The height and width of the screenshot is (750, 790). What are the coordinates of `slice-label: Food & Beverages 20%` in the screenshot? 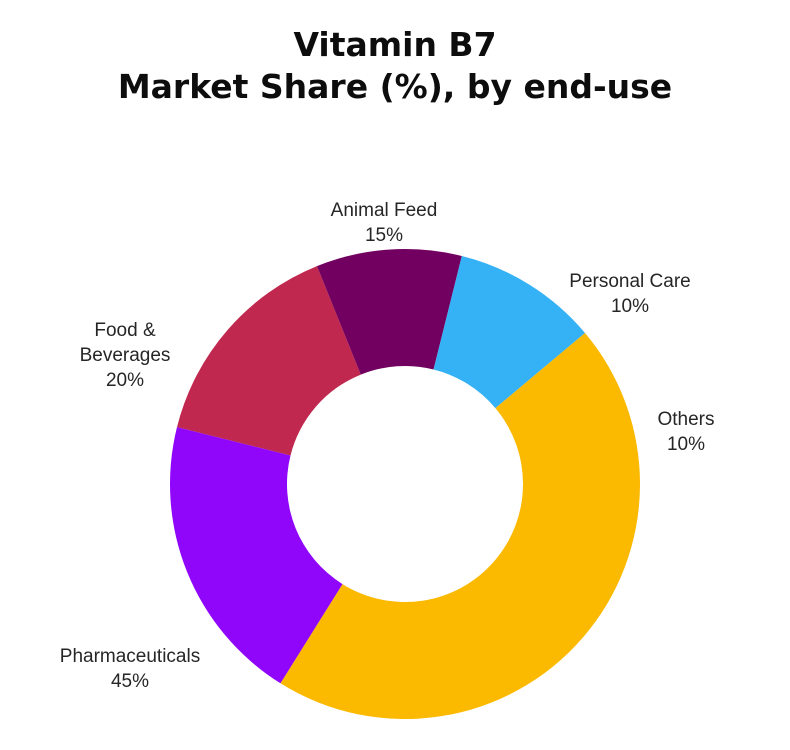 It's located at (125, 355).